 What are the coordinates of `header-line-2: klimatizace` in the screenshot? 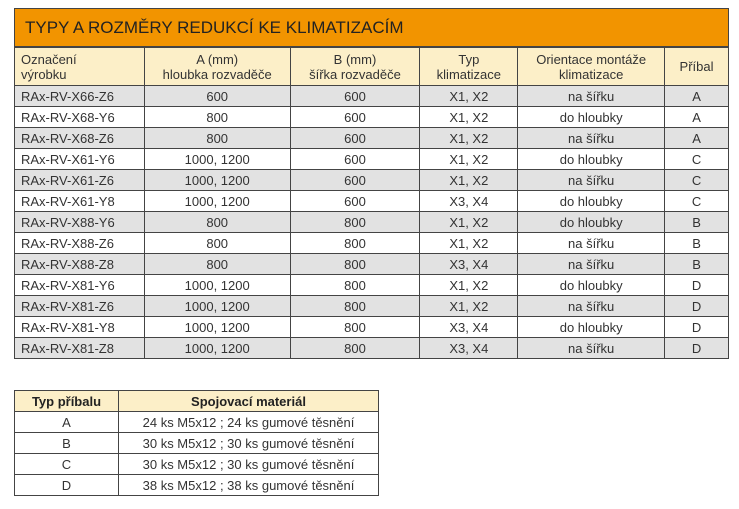 It's located at (591, 74).